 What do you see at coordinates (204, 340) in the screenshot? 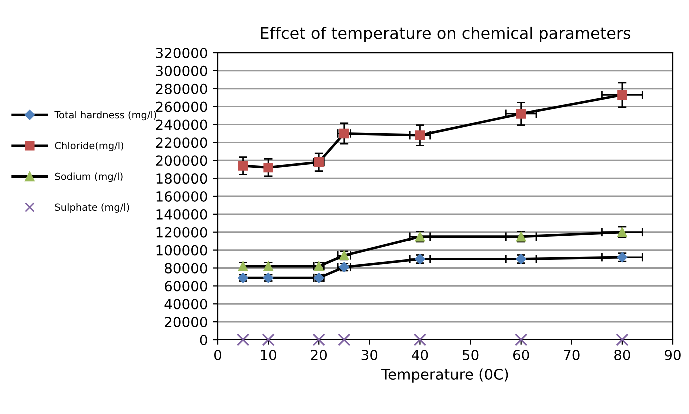
I see `y-tick-label: 0` at bounding box center [204, 340].